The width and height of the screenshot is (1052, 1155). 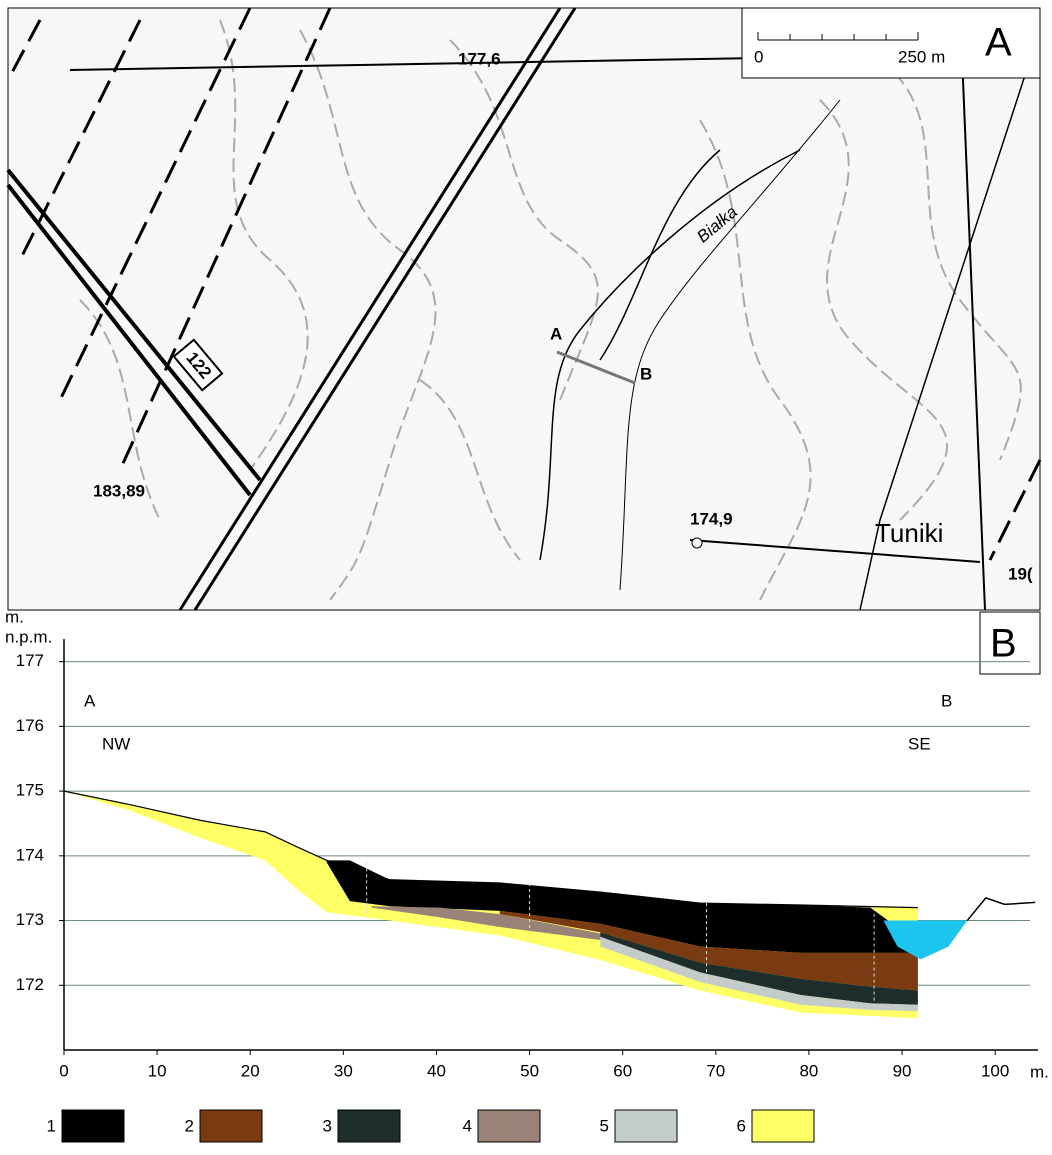 I want to click on y-tick-label: 176, so click(x=30, y=725).